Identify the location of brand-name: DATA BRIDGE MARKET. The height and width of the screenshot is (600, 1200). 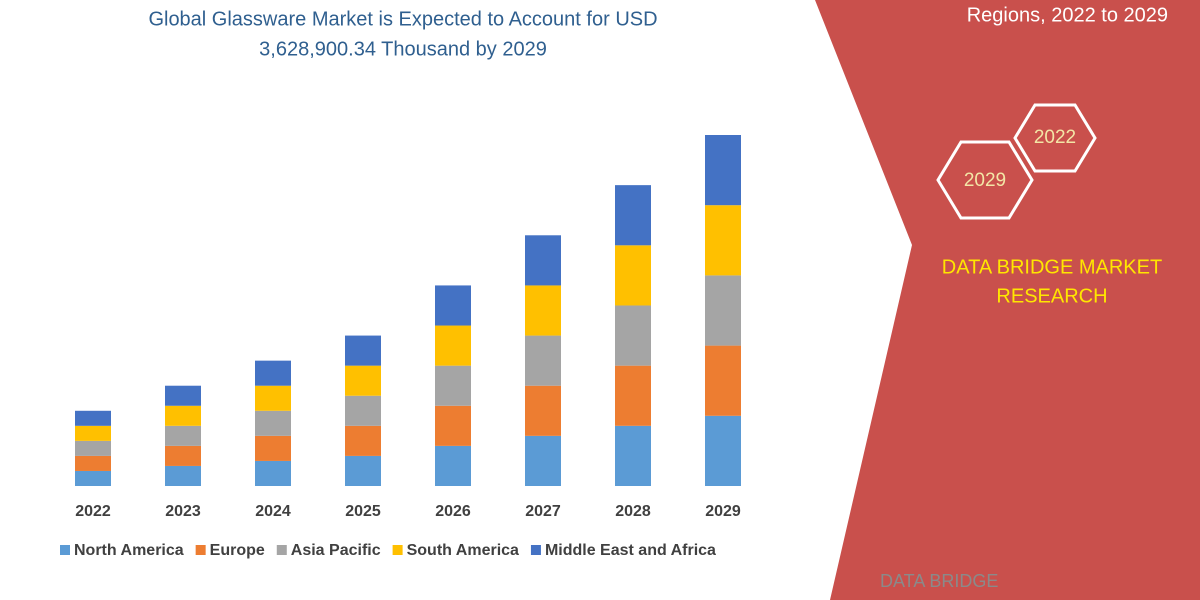
(1052, 267).